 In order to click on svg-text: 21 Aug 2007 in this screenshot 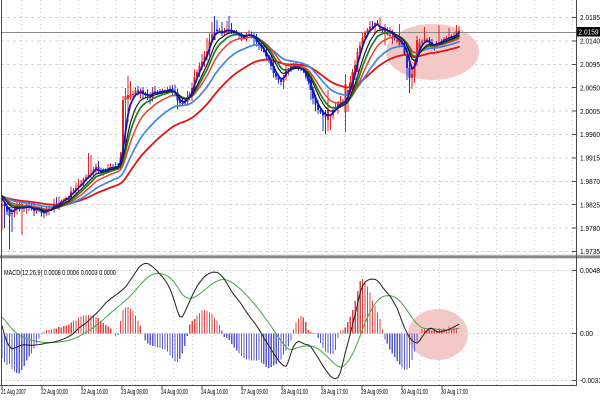, I will do `click(13, 391)`.